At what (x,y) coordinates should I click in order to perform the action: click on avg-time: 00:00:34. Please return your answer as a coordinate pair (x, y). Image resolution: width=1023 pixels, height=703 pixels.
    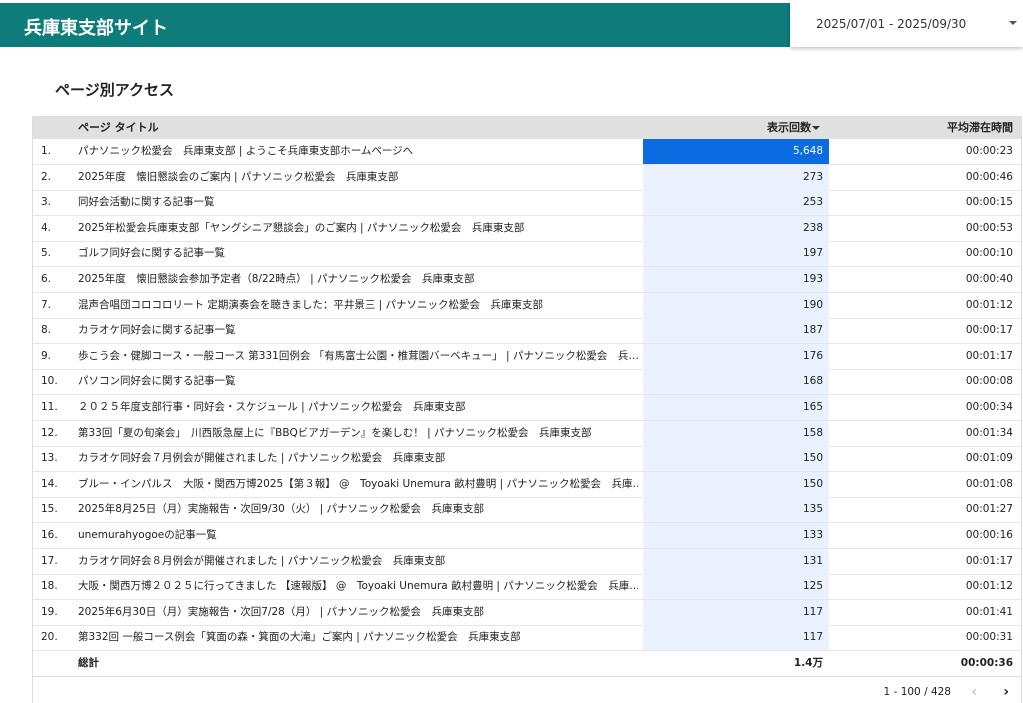
    Looking at the image, I should click on (989, 407).